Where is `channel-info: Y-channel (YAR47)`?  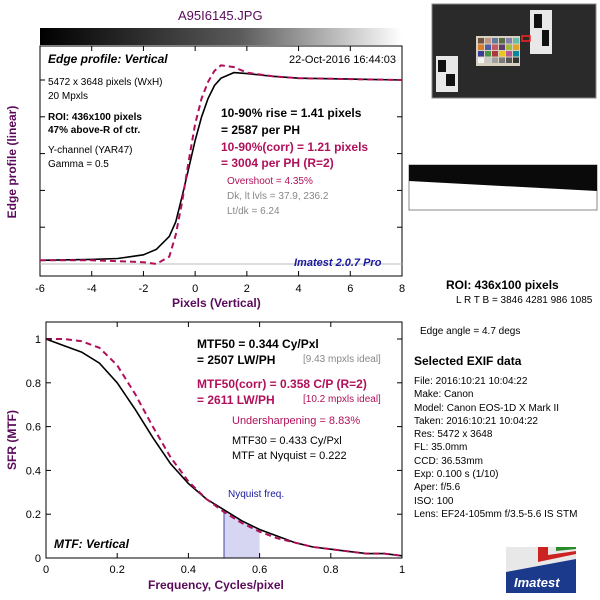 channel-info: Y-channel (YAR47) is located at coordinates (90, 150).